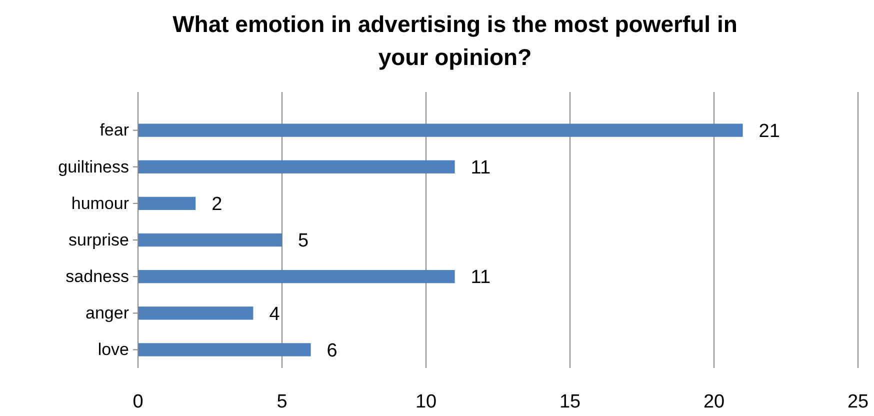  Describe the element at coordinates (858, 401) in the screenshot. I see `x-tick-label: 25` at that location.